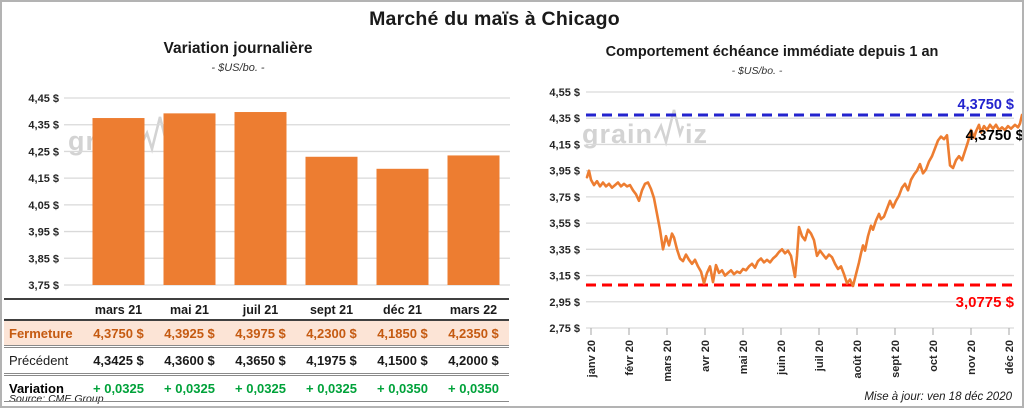 The width and height of the screenshot is (1024, 408). What do you see at coordinates (473, 359) in the screenshot?
I see `previous-value: 4,2000 $` at bounding box center [473, 359].